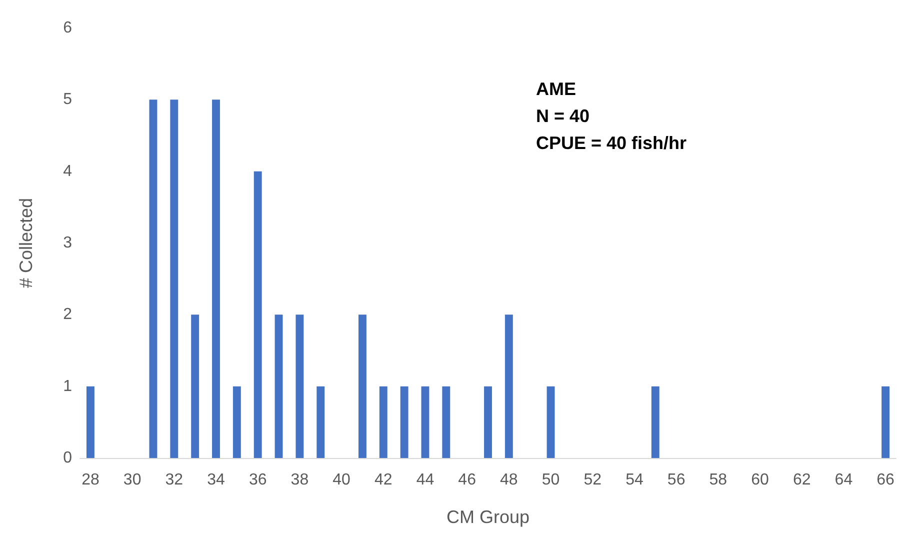  I want to click on x-tick-label: 60, so click(760, 480).